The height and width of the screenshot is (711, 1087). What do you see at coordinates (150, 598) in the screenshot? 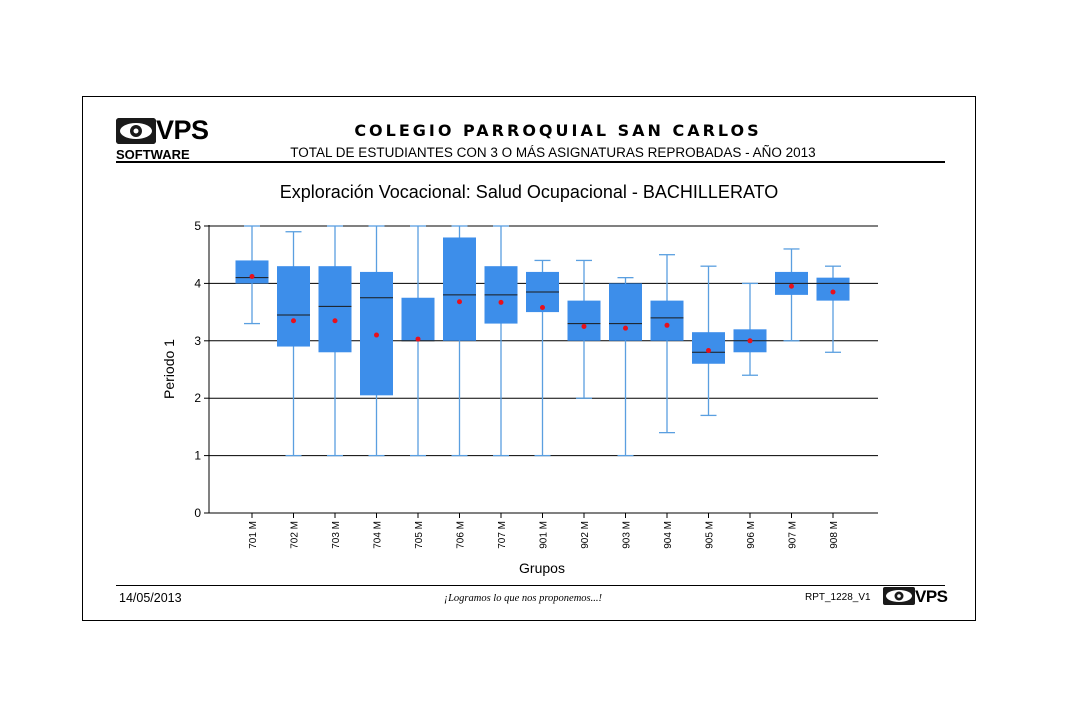
I see `report-date: 14/05/2013` at bounding box center [150, 598].